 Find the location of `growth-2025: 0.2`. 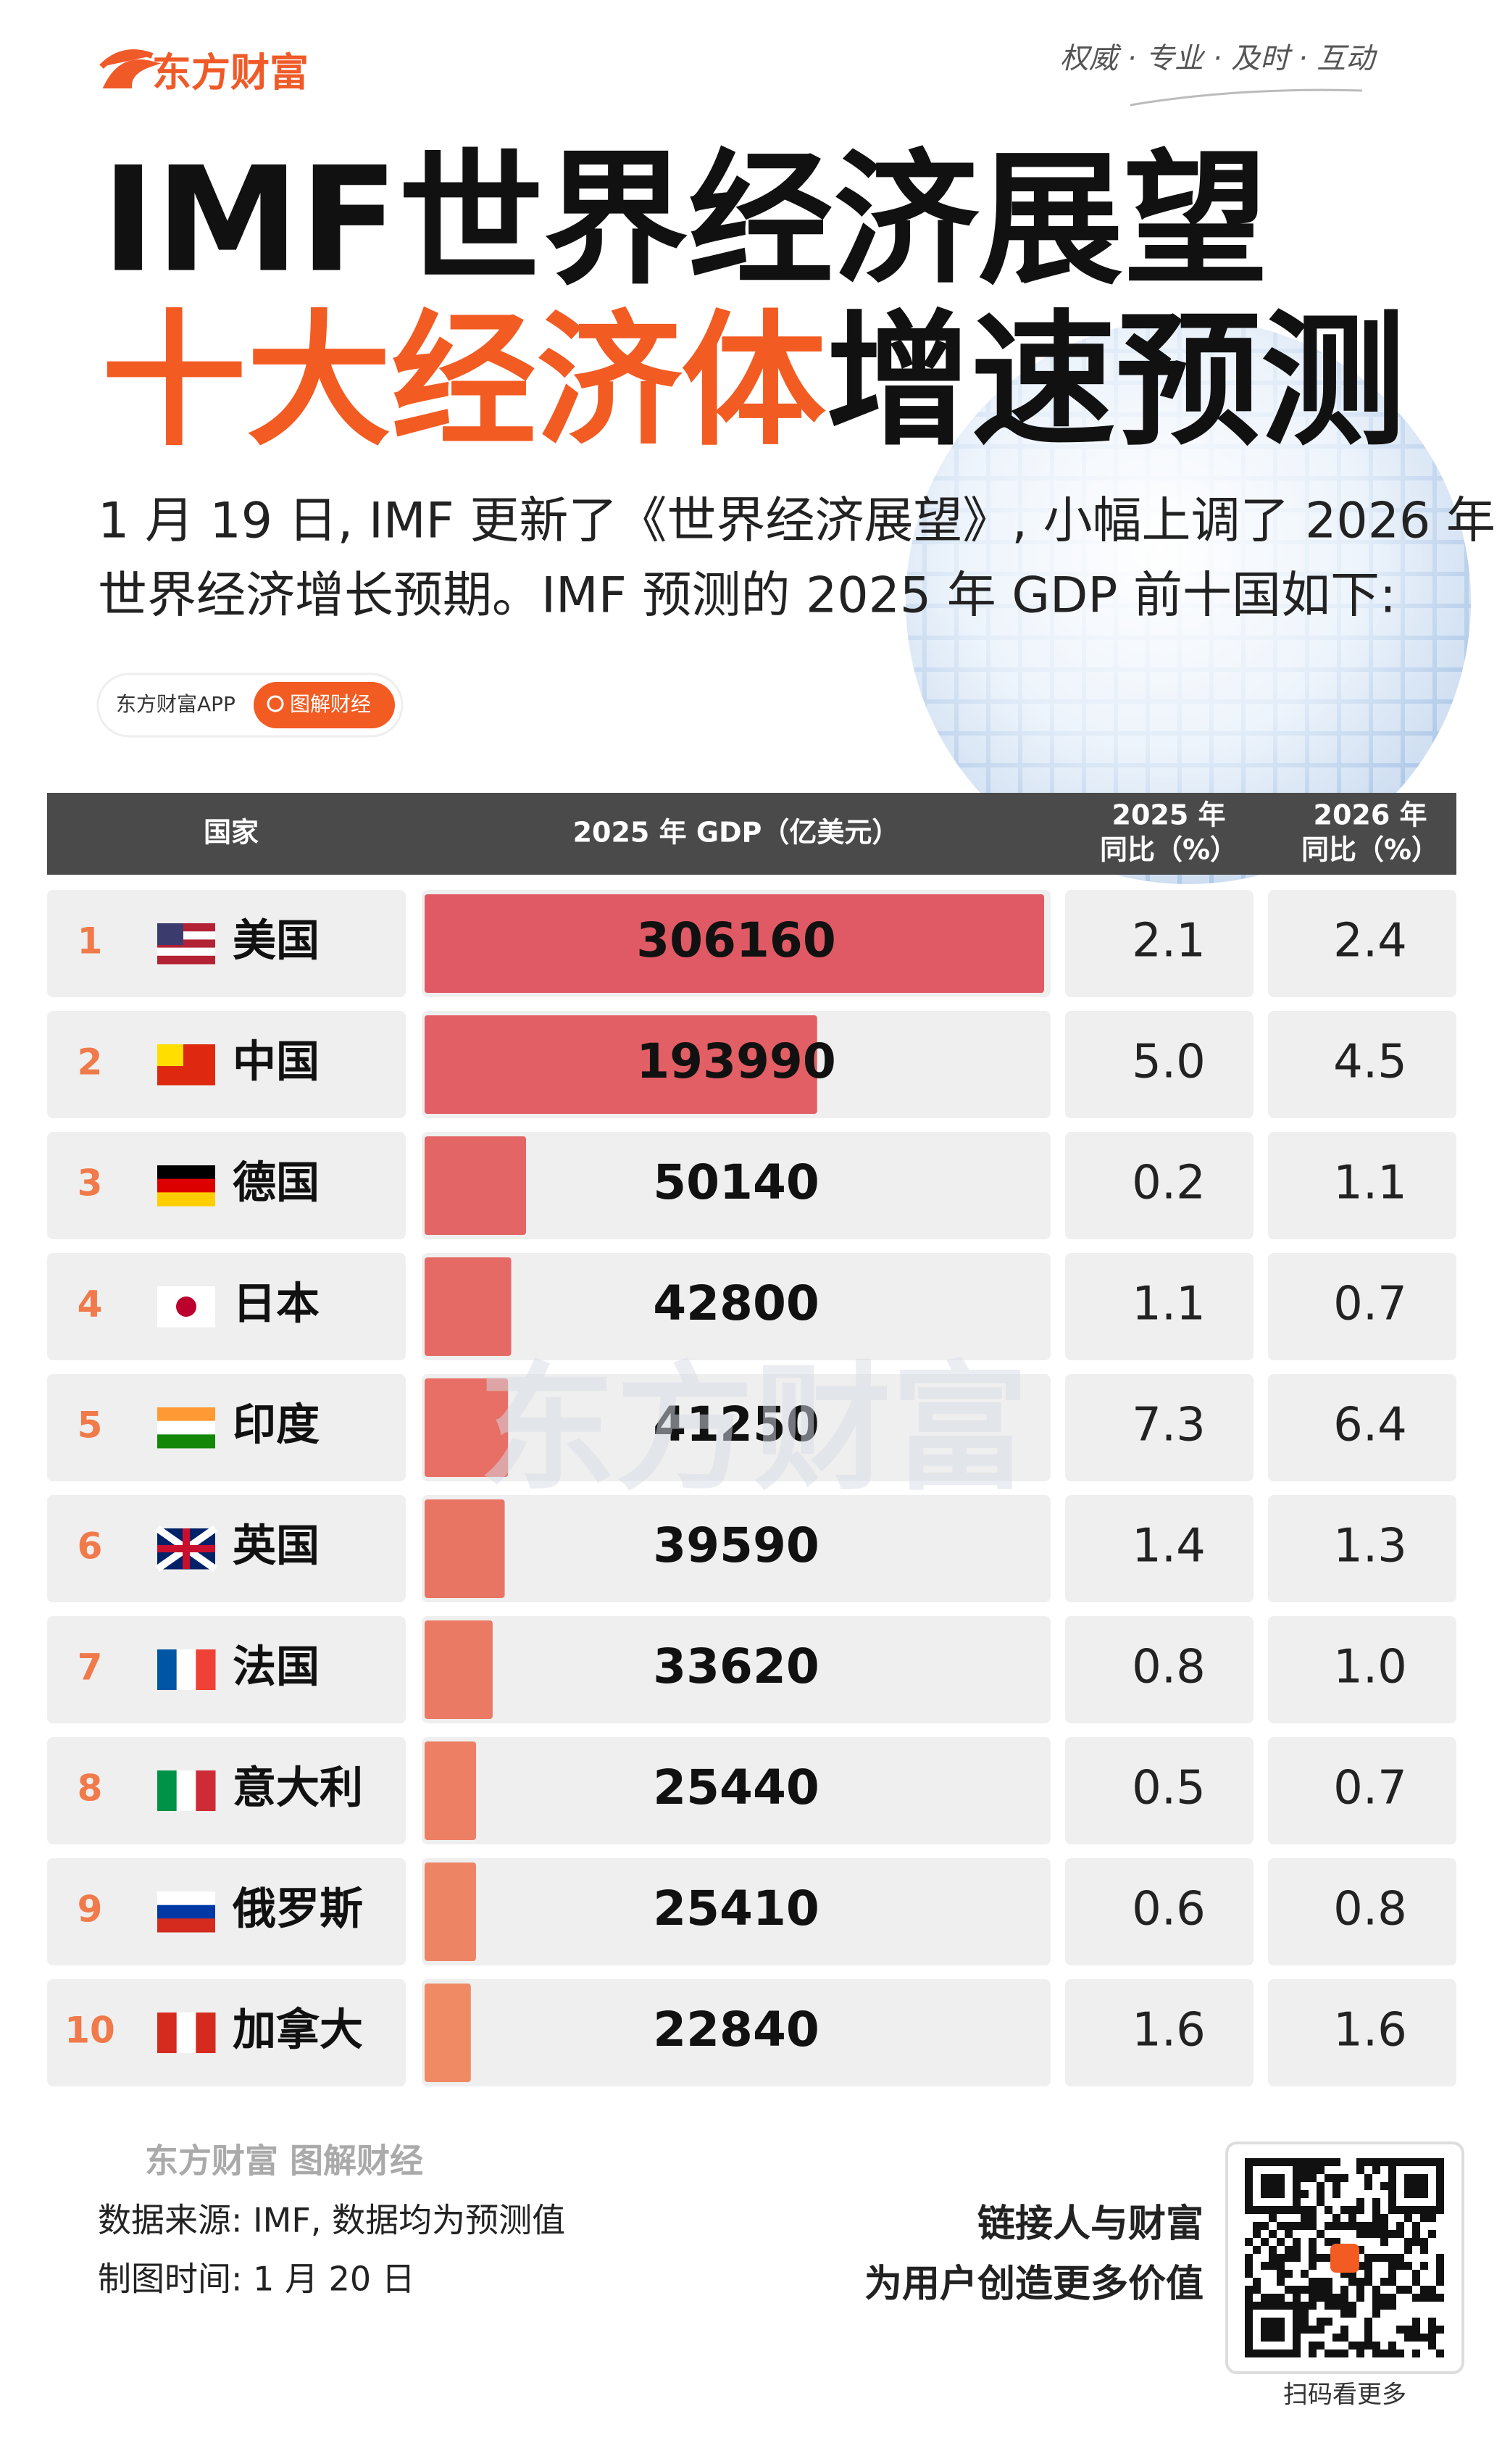

growth-2025: 0.2 is located at coordinates (1169, 1184).